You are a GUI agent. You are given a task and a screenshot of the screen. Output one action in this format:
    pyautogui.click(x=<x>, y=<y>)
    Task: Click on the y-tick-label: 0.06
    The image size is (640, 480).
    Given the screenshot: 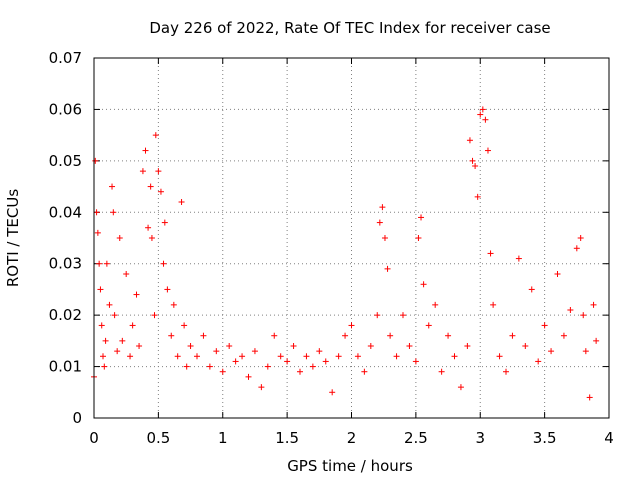 What is the action you would take?
    pyautogui.click(x=65, y=109)
    